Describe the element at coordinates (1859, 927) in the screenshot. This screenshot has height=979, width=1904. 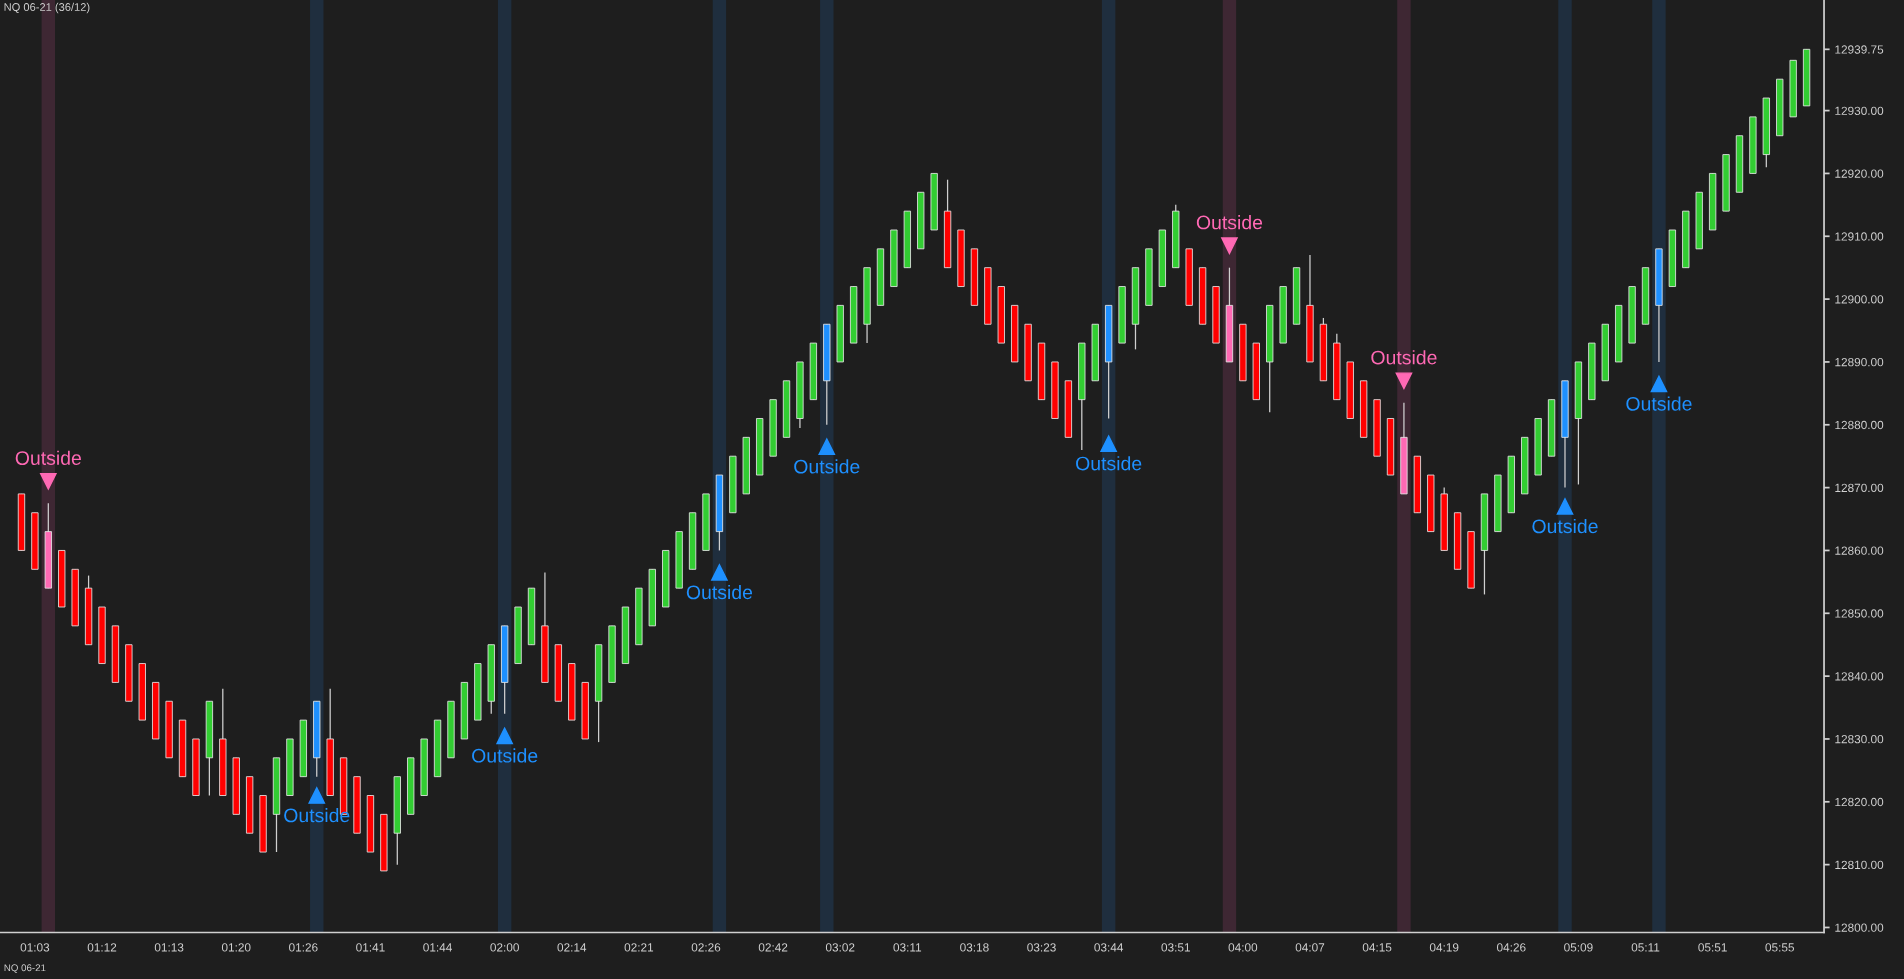
I see `y-tick-label: 12800.00` at that location.